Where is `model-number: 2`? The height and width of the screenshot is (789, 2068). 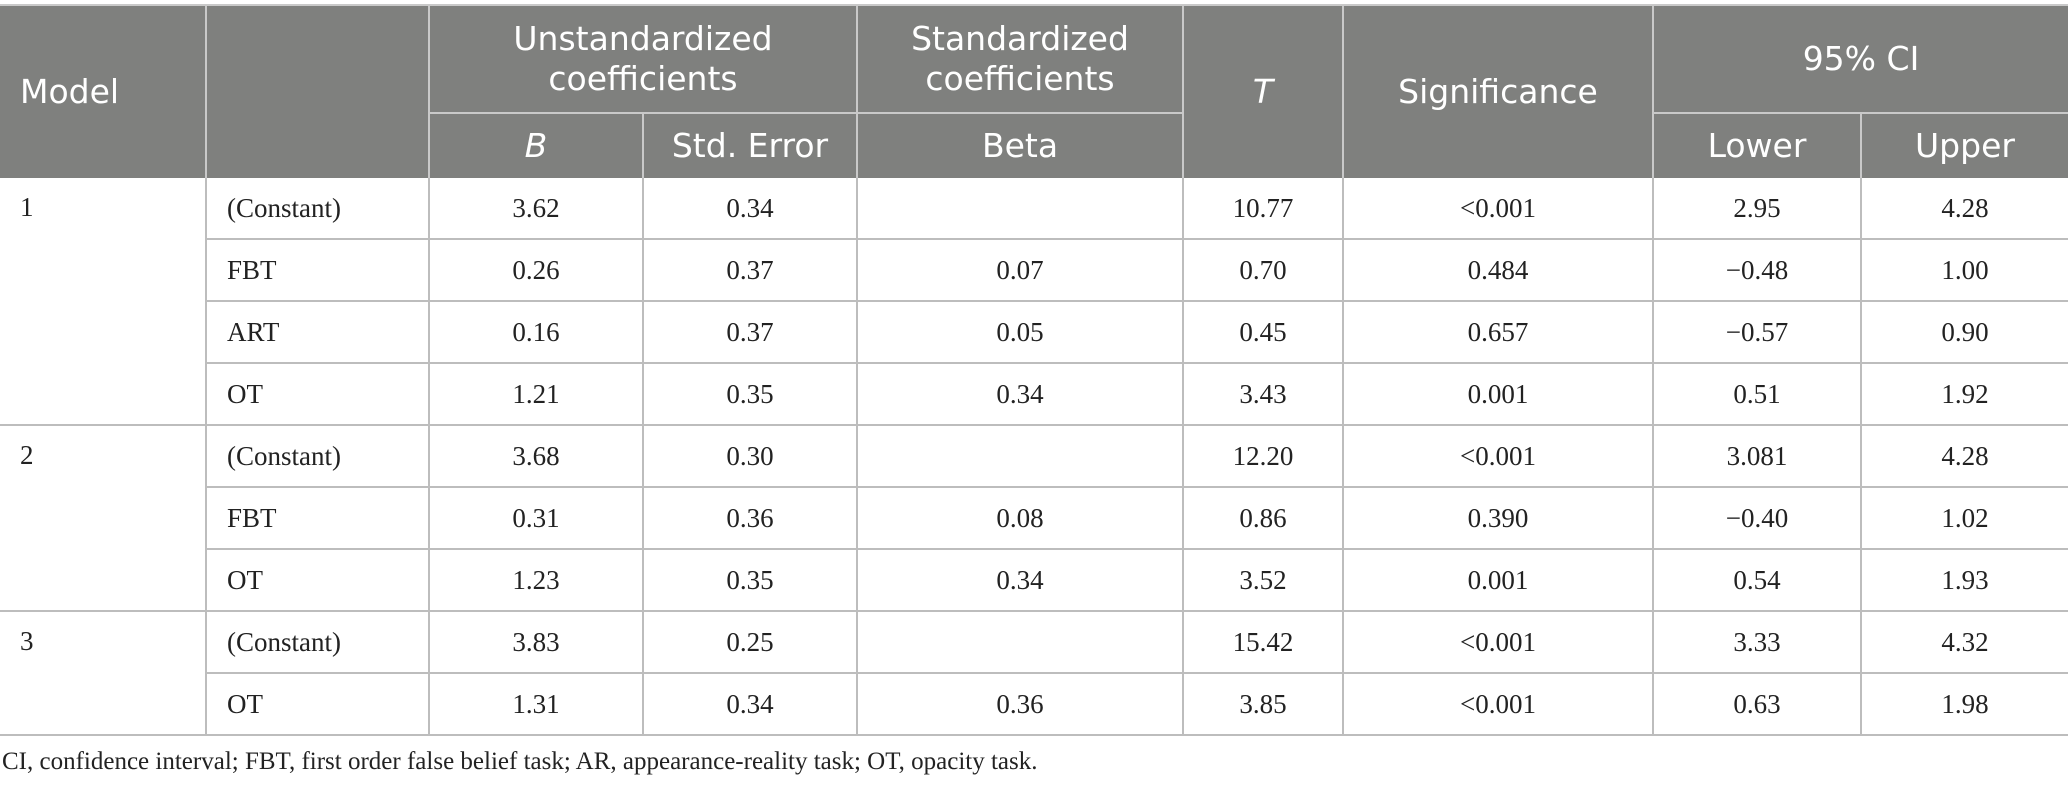
model-number: 2 is located at coordinates (103, 518).